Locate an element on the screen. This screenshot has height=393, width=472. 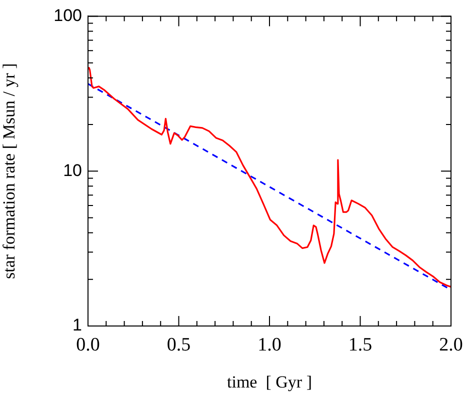
x-tick-label: 0.5 is located at coordinates (178, 345).